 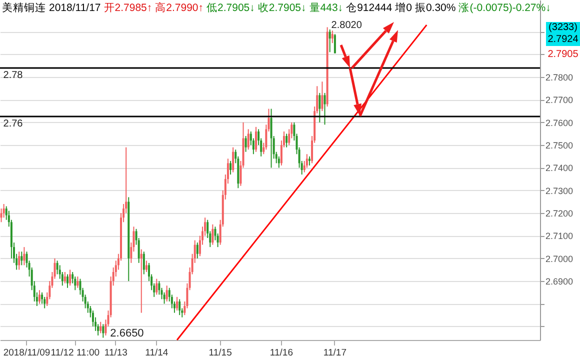 What do you see at coordinates (13, 124) in the screenshot?
I see `ref-line-label: 2.76` at bounding box center [13, 124].